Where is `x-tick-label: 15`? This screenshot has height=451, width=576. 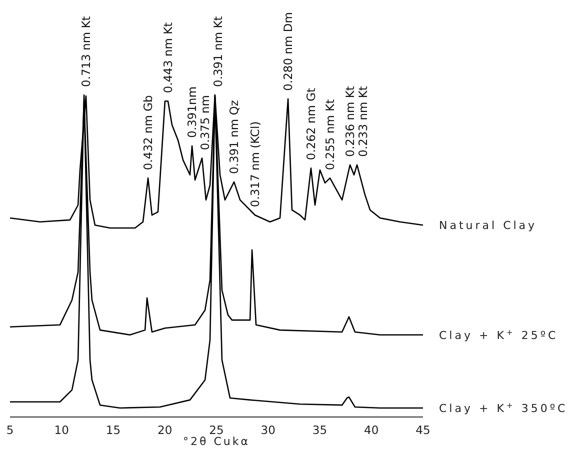 x-tick-label: 15 is located at coordinates (113, 430).